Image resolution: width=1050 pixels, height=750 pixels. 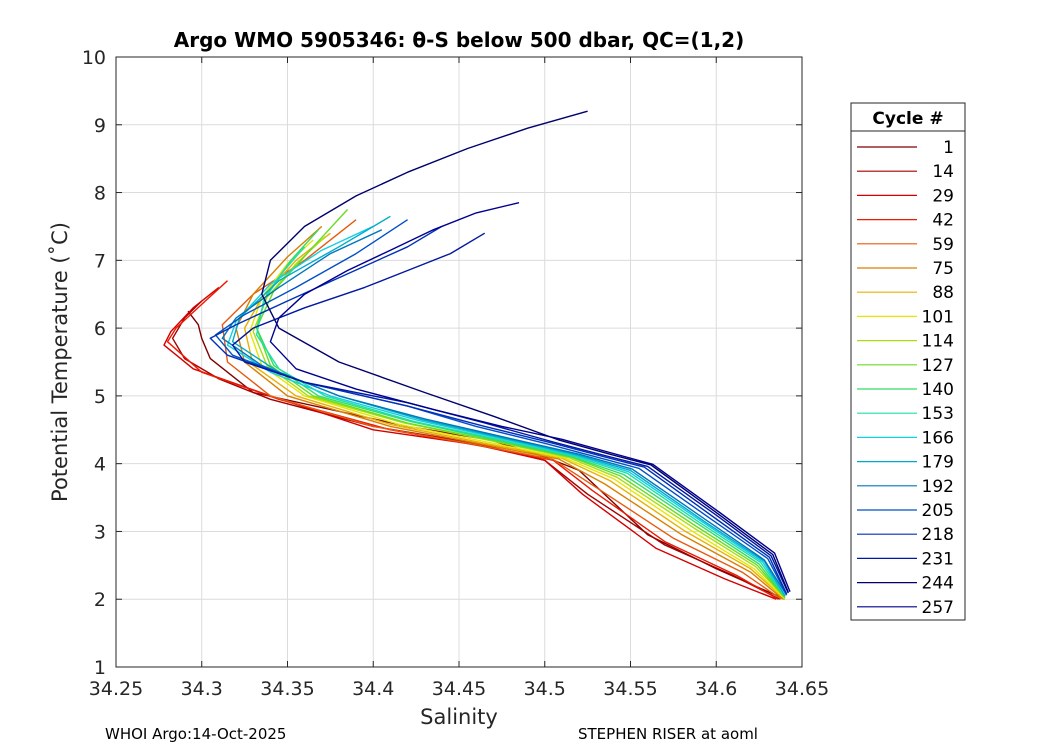 What do you see at coordinates (630, 689) in the screenshot?
I see `x-tick-label: 34.55` at bounding box center [630, 689].